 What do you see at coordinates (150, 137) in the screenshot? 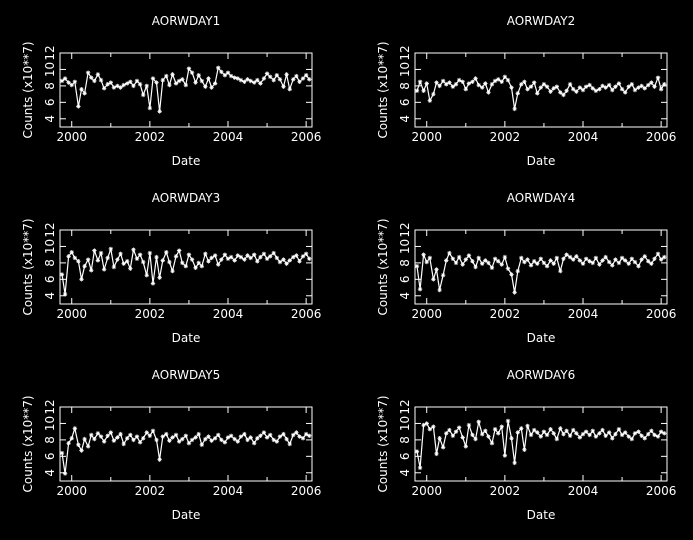
I see `x-tick-label: 2002` at bounding box center [150, 137].